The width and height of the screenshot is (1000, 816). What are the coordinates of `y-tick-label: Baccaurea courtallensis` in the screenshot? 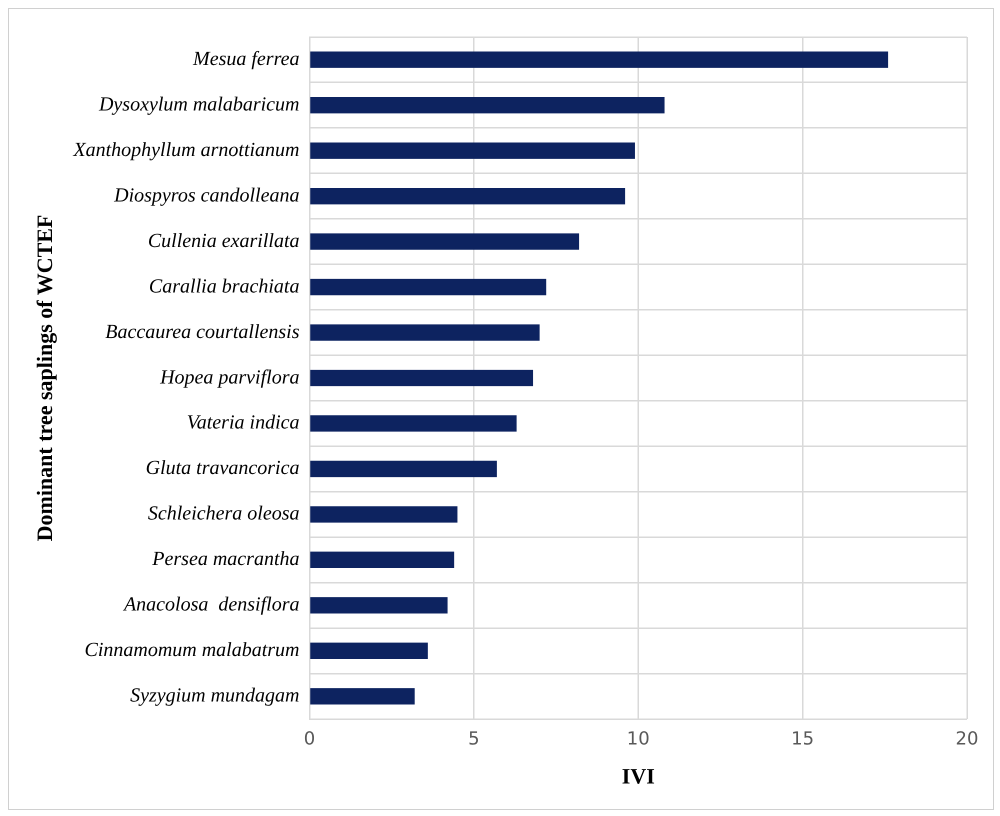 It's located at (202, 331).